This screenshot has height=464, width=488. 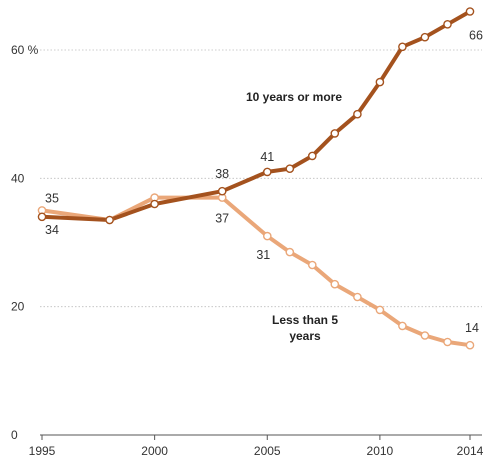 What do you see at coordinates (52, 230) in the screenshot?
I see `data-label: 34` at bounding box center [52, 230].